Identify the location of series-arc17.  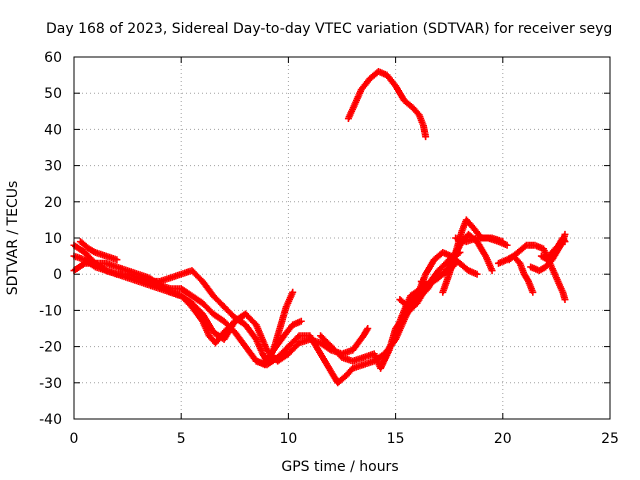
(553, 249).